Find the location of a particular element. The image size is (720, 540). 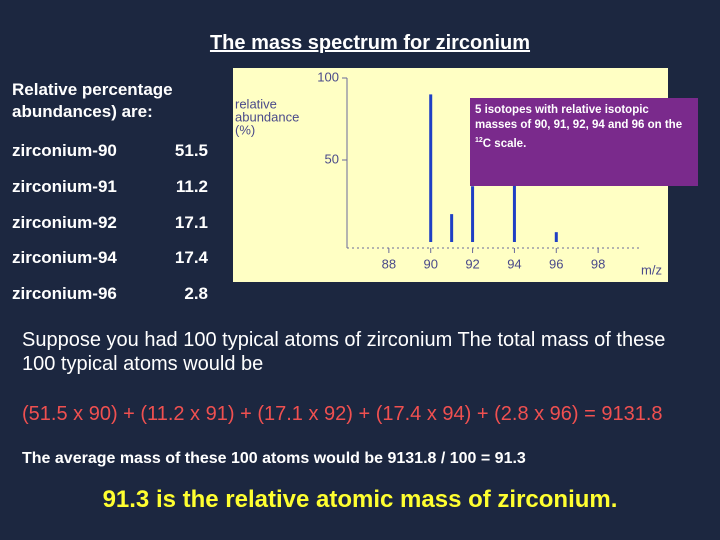

isotope-name: zirconium-91 is located at coordinates (64, 186).